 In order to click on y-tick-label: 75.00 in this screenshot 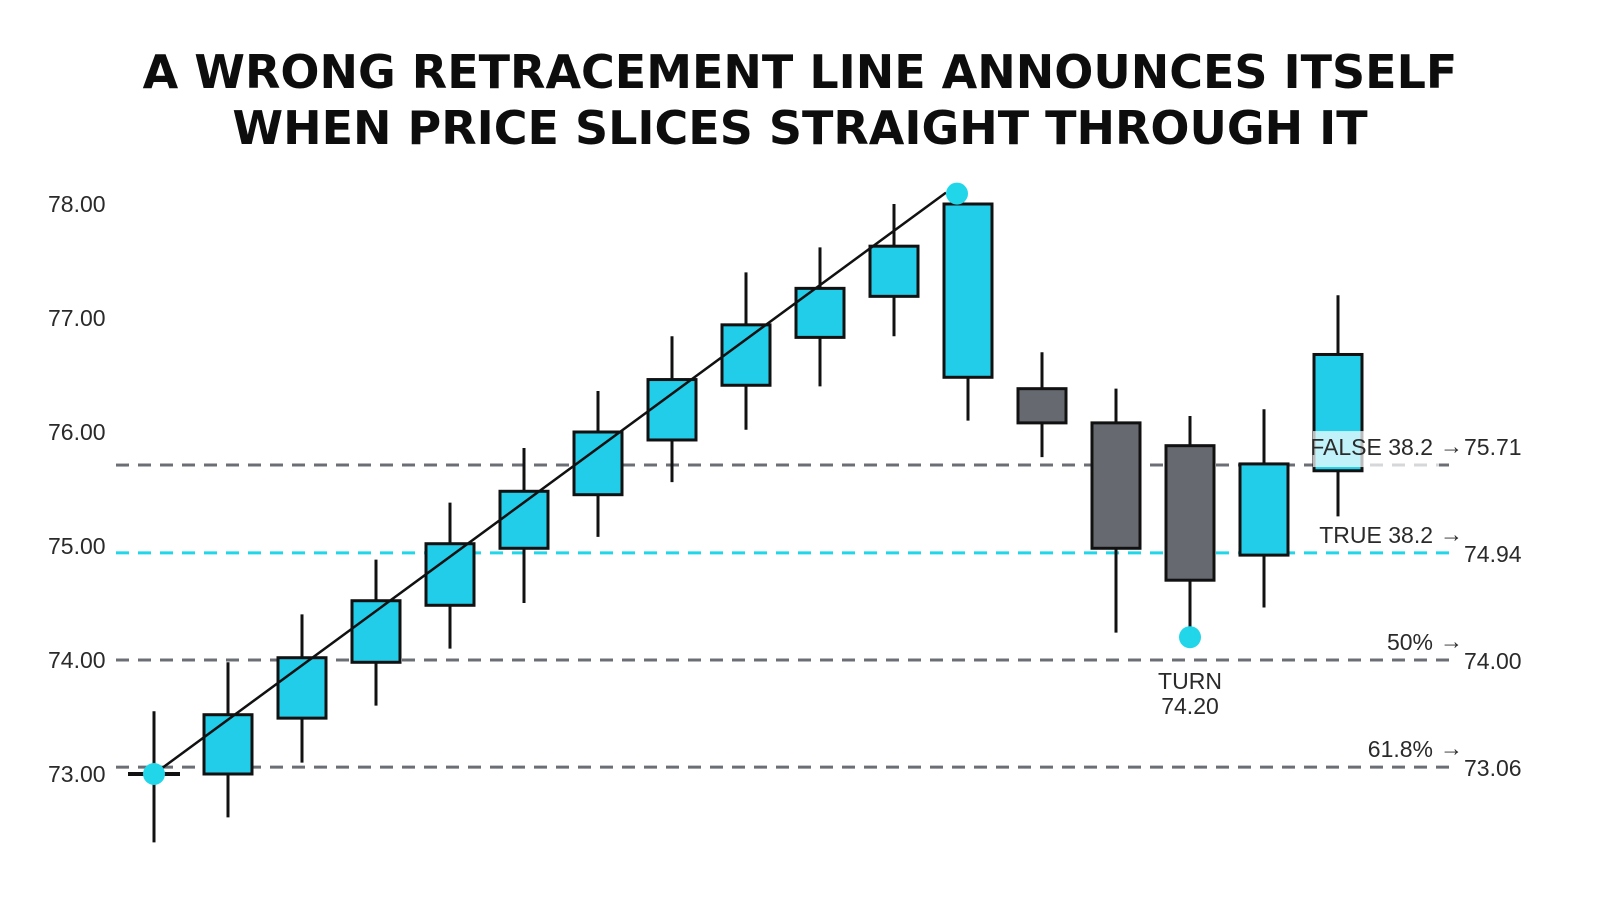, I will do `click(77, 546)`.